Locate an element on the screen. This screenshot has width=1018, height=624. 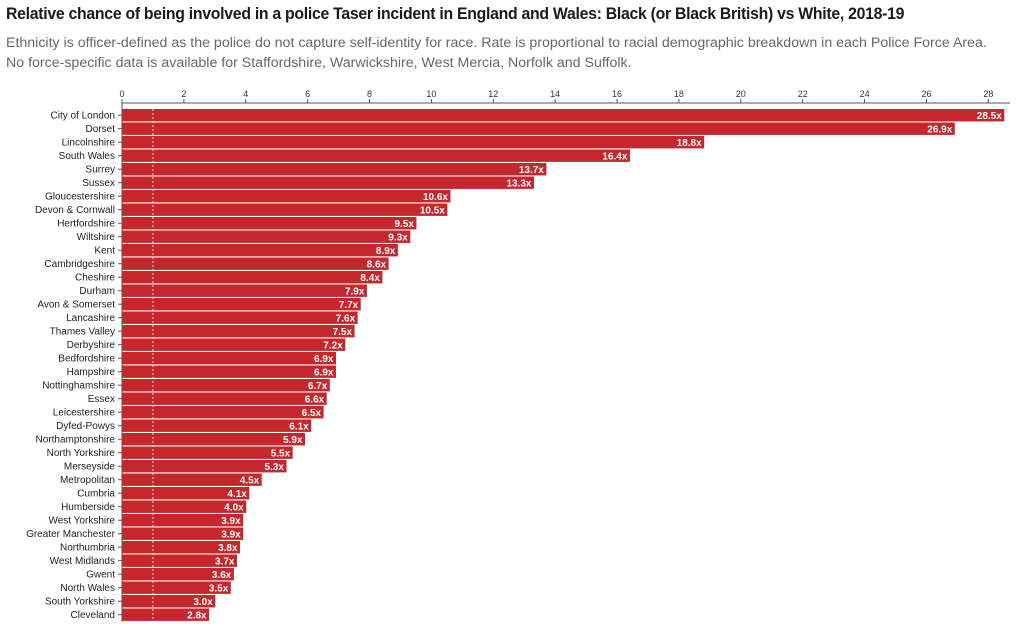
category-label: Dyfed-Powys is located at coordinates (85, 426).